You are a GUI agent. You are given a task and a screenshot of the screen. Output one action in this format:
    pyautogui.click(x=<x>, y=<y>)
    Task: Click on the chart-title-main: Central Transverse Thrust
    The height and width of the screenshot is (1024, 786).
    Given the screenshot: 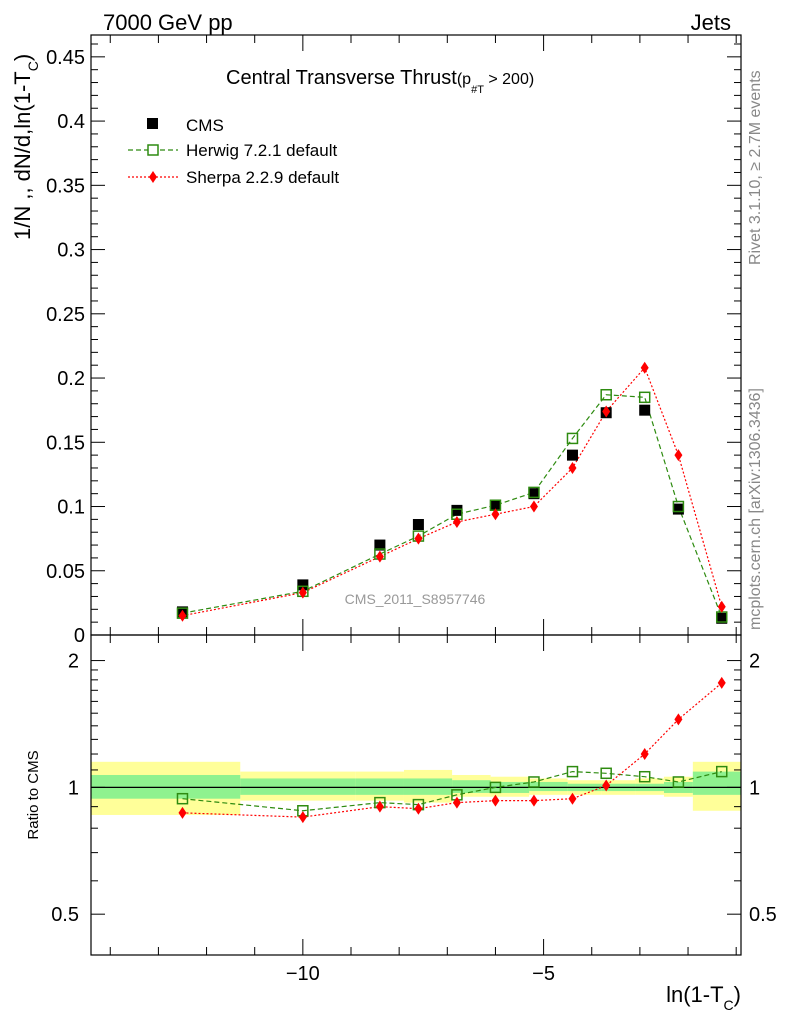 What is the action you would take?
    pyautogui.click(x=341, y=78)
    